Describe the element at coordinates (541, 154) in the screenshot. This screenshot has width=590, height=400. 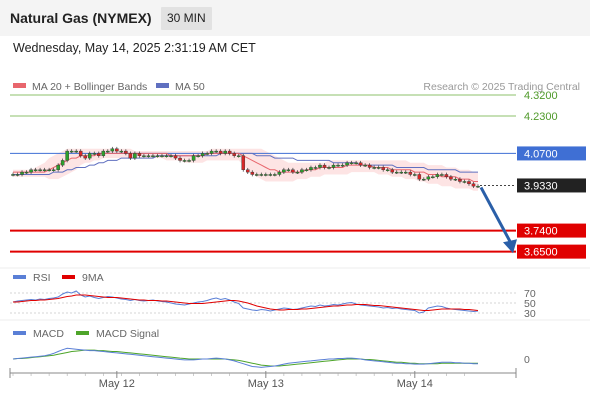
I see `pivot-label: 4.0700` at that location.